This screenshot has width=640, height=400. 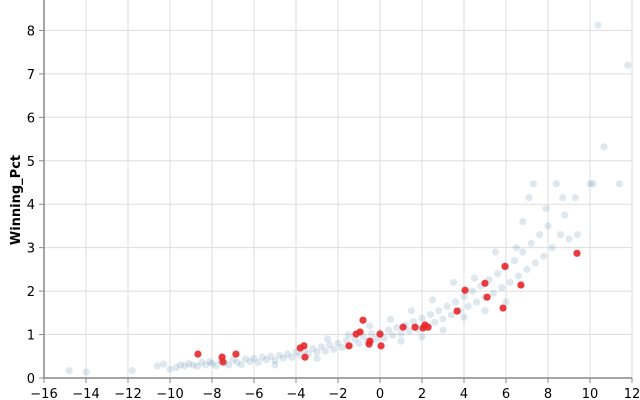 What do you see at coordinates (31, 205) in the screenshot?
I see `y-tick-label: 4` at bounding box center [31, 205].